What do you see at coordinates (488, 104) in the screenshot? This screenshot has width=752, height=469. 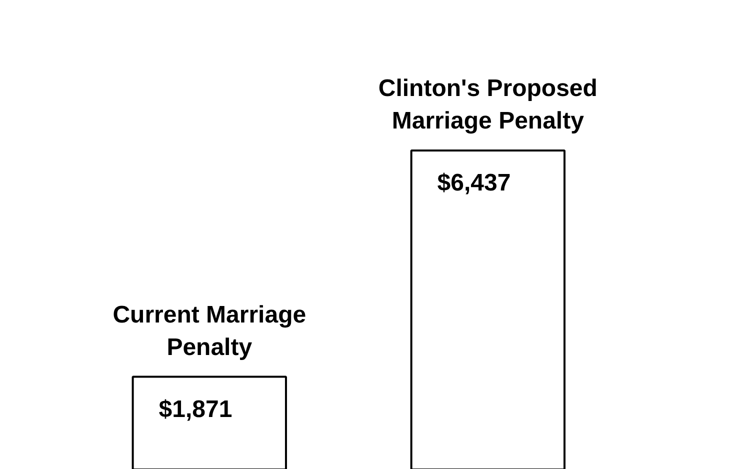 I see `x-tick-label: Clinton's Proposed Marriage Penalty` at bounding box center [488, 104].